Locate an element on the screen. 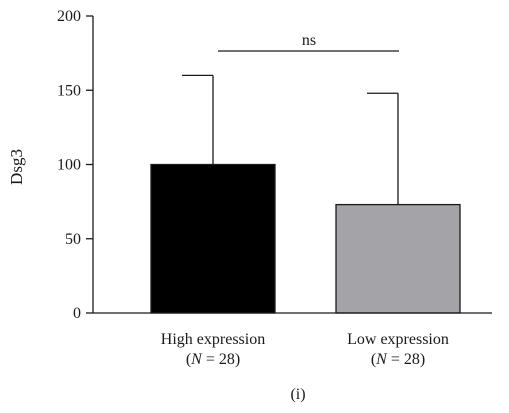 The width and height of the screenshot is (509, 413). y-axis: 0 50 100 150 200 is located at coordinates (75, 165).